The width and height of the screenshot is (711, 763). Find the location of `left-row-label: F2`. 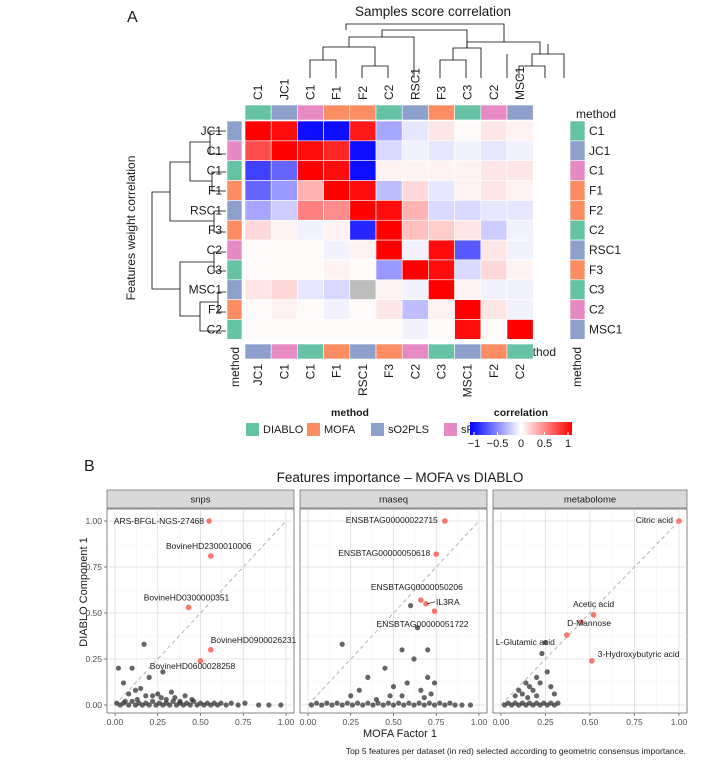

left-row-label: F2 is located at coordinates (215, 310).